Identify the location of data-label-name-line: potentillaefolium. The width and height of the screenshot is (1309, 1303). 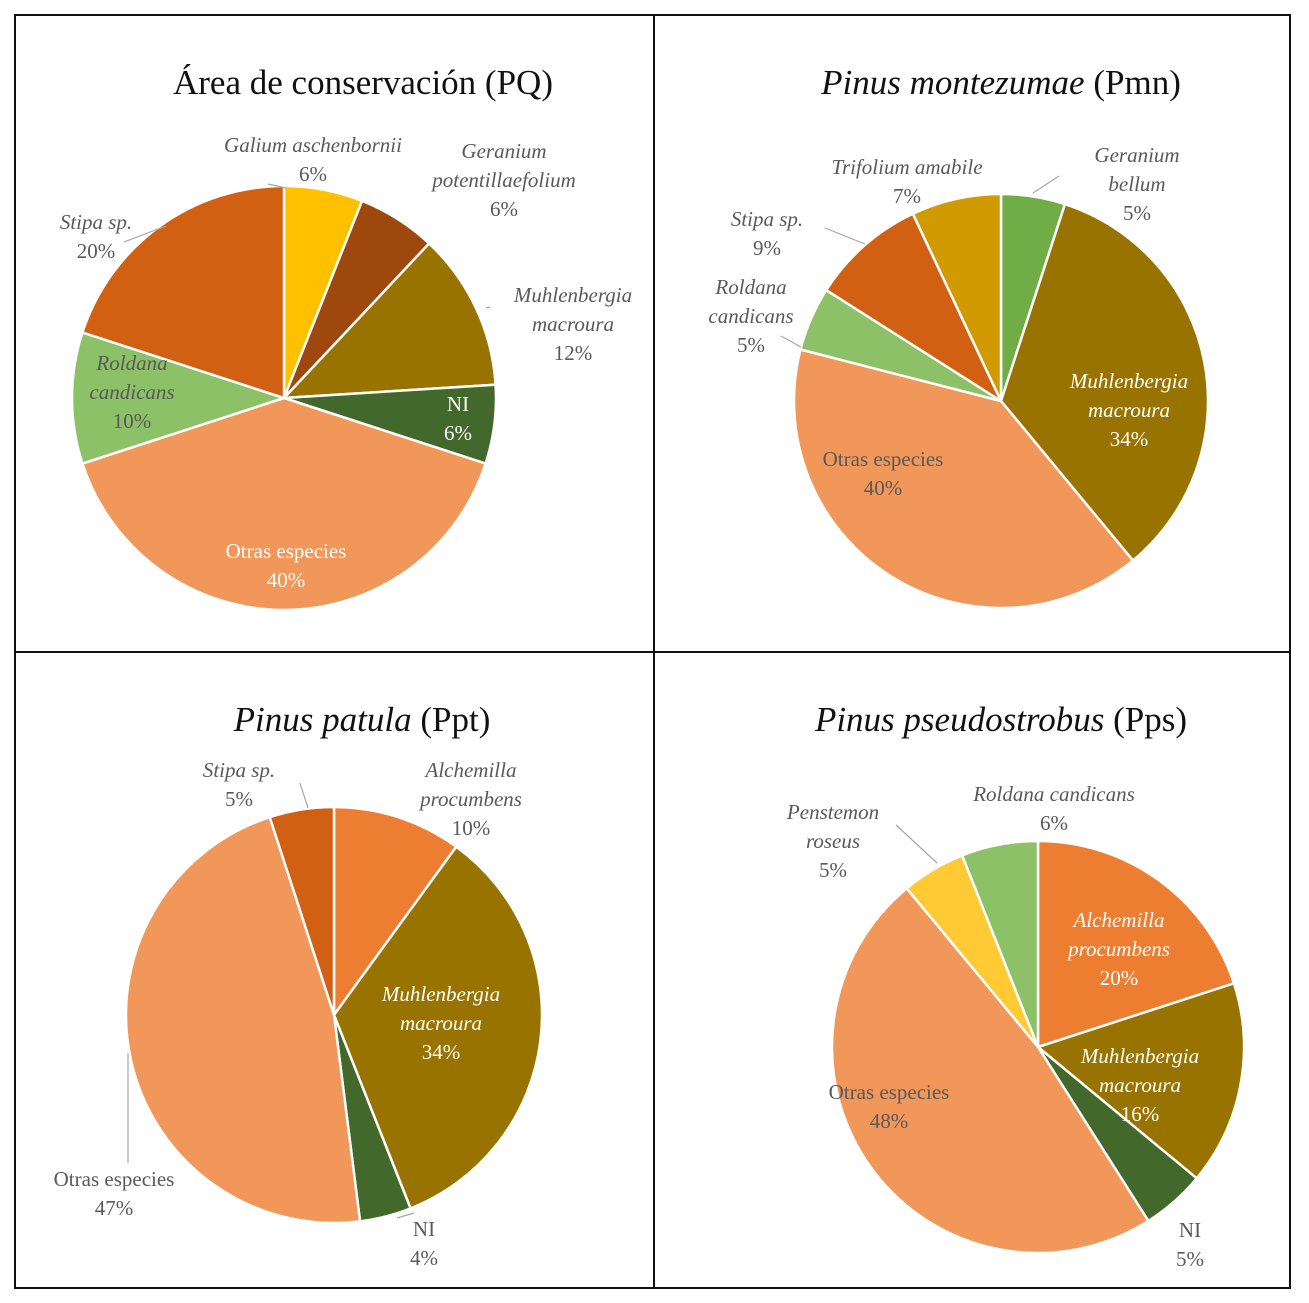
(502, 180).